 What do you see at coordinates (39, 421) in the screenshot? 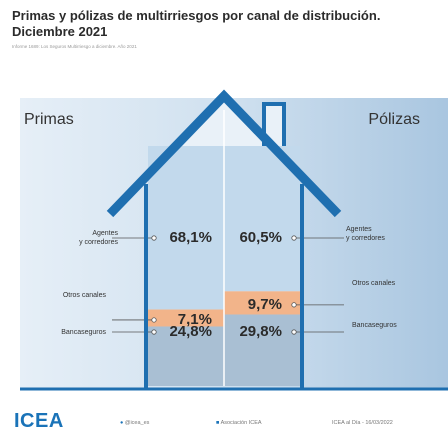
I see `icea-logo: ICEA` at bounding box center [39, 421].